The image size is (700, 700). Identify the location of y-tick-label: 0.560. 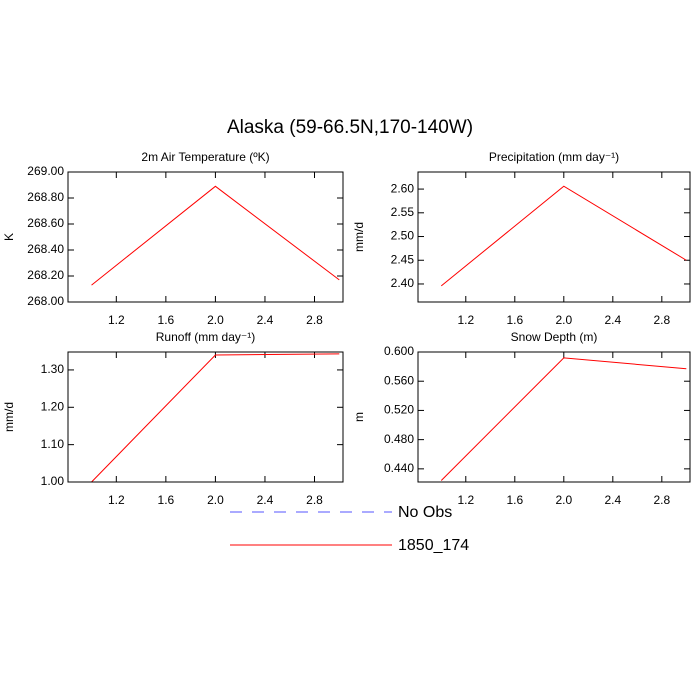
(399, 380).